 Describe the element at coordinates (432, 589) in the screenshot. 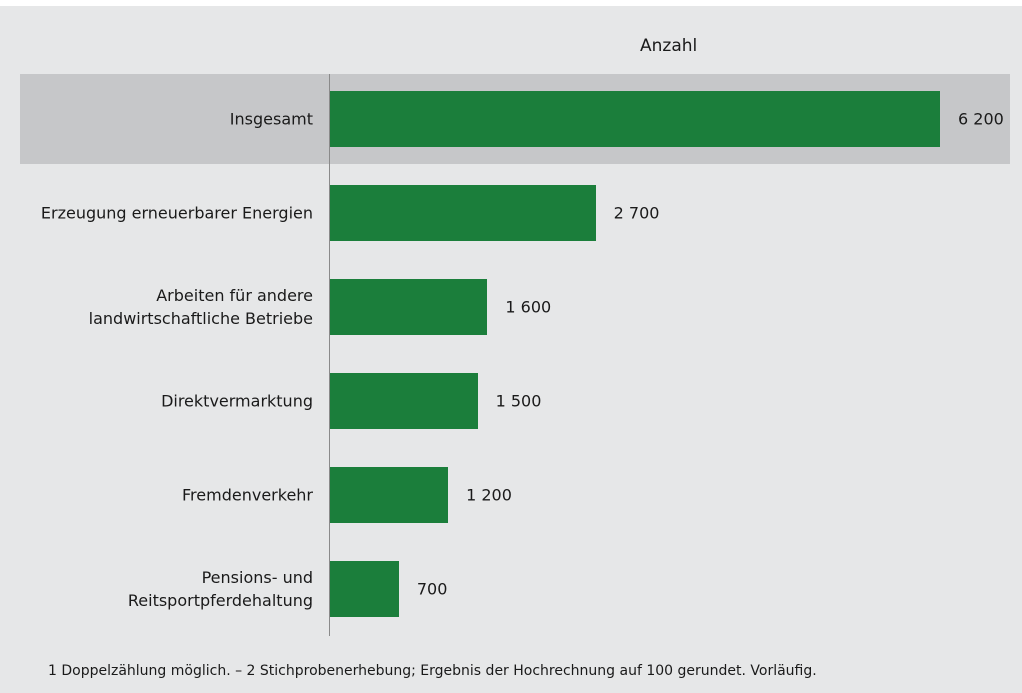

I see `value-label: 700` at that location.